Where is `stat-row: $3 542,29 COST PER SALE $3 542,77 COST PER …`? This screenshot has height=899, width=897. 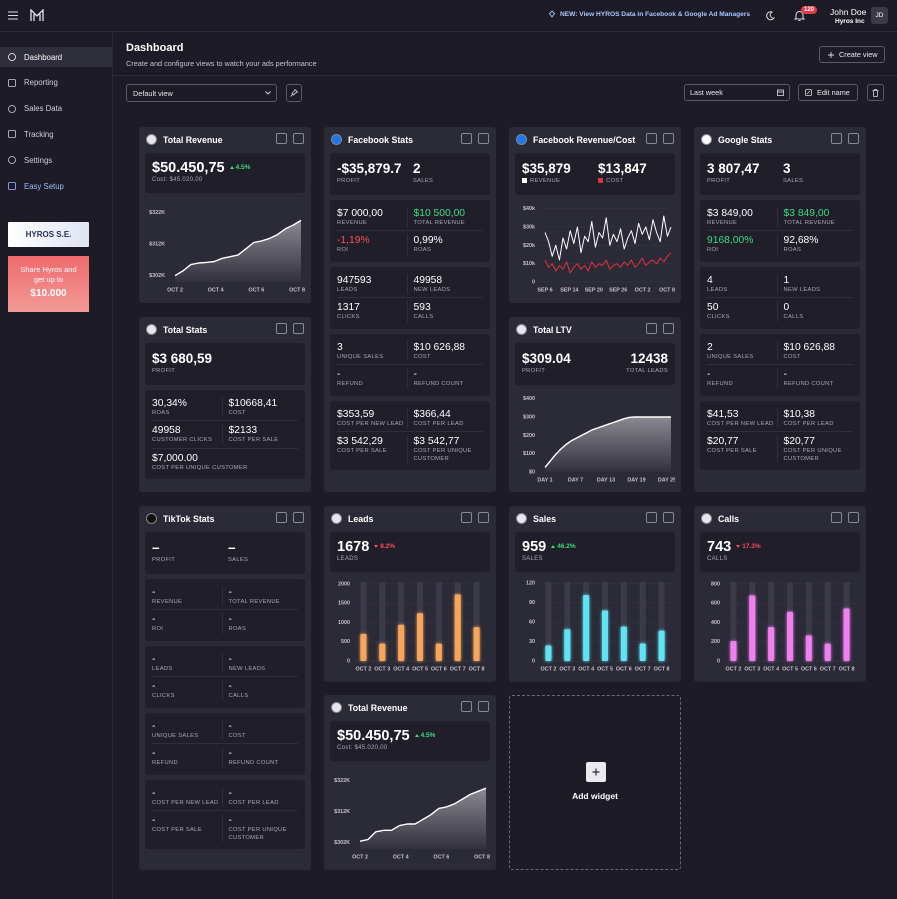 stat-row: $3 542,29 COST PER SALE $3 542,77 COST PER … is located at coordinates (410, 448).